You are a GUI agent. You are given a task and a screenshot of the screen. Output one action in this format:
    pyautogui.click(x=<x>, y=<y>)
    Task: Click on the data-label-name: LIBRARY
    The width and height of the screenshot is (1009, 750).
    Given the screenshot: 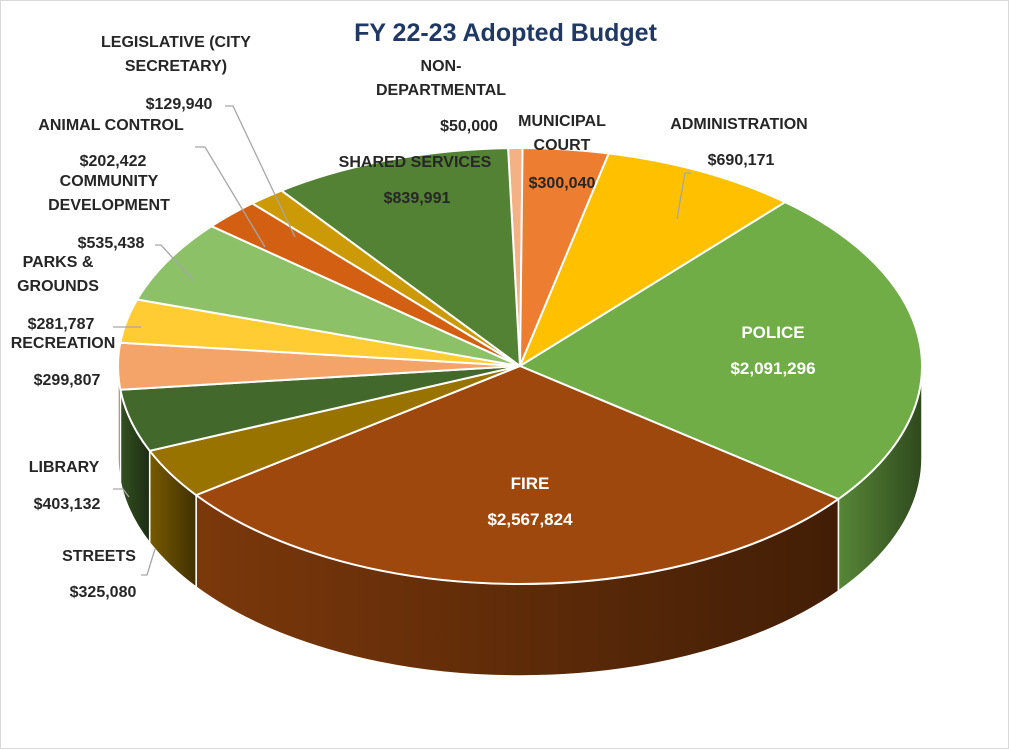 What is the action you would take?
    pyautogui.click(x=64, y=467)
    